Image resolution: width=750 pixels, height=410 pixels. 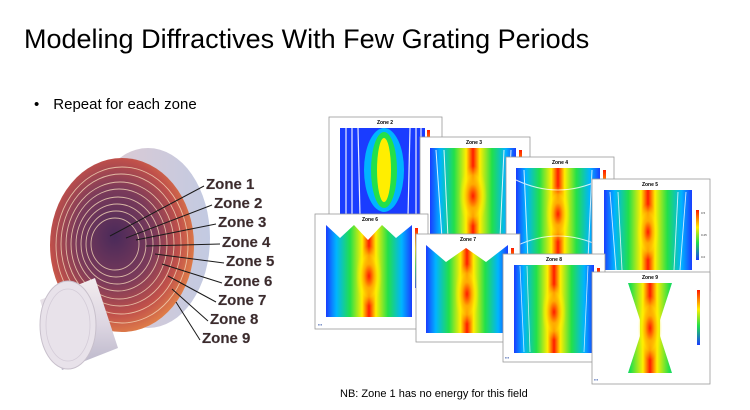 What do you see at coordinates (703, 257) in the screenshot?
I see `svg-text: 0.0` at bounding box center [703, 257].